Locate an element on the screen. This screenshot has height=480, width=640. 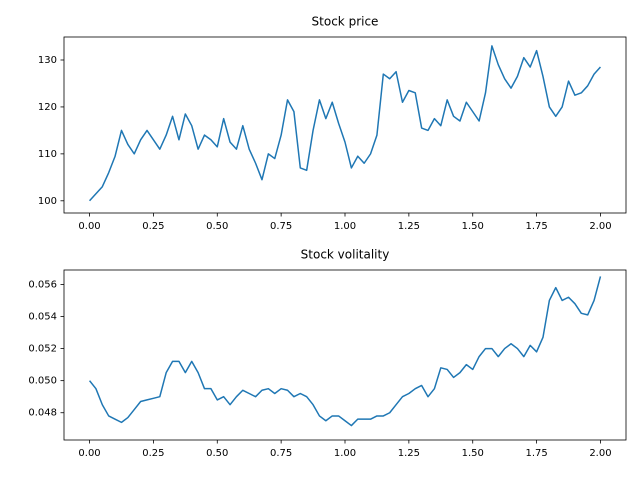
y-tick-label: 0.054 is located at coordinates (42, 317).